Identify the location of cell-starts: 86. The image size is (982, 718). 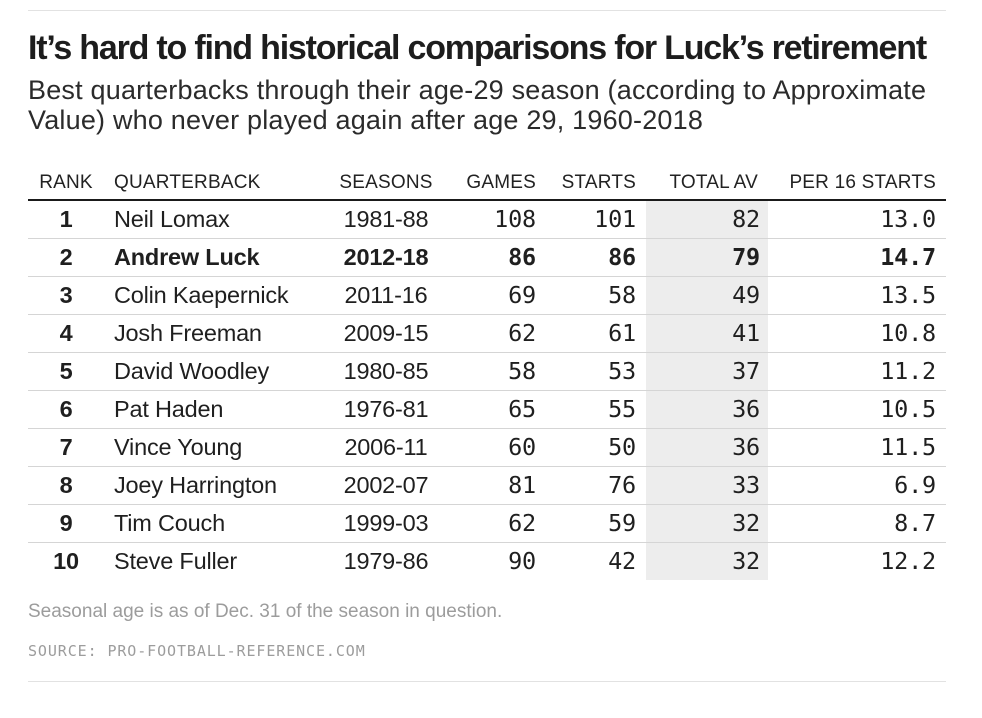
(596, 257).